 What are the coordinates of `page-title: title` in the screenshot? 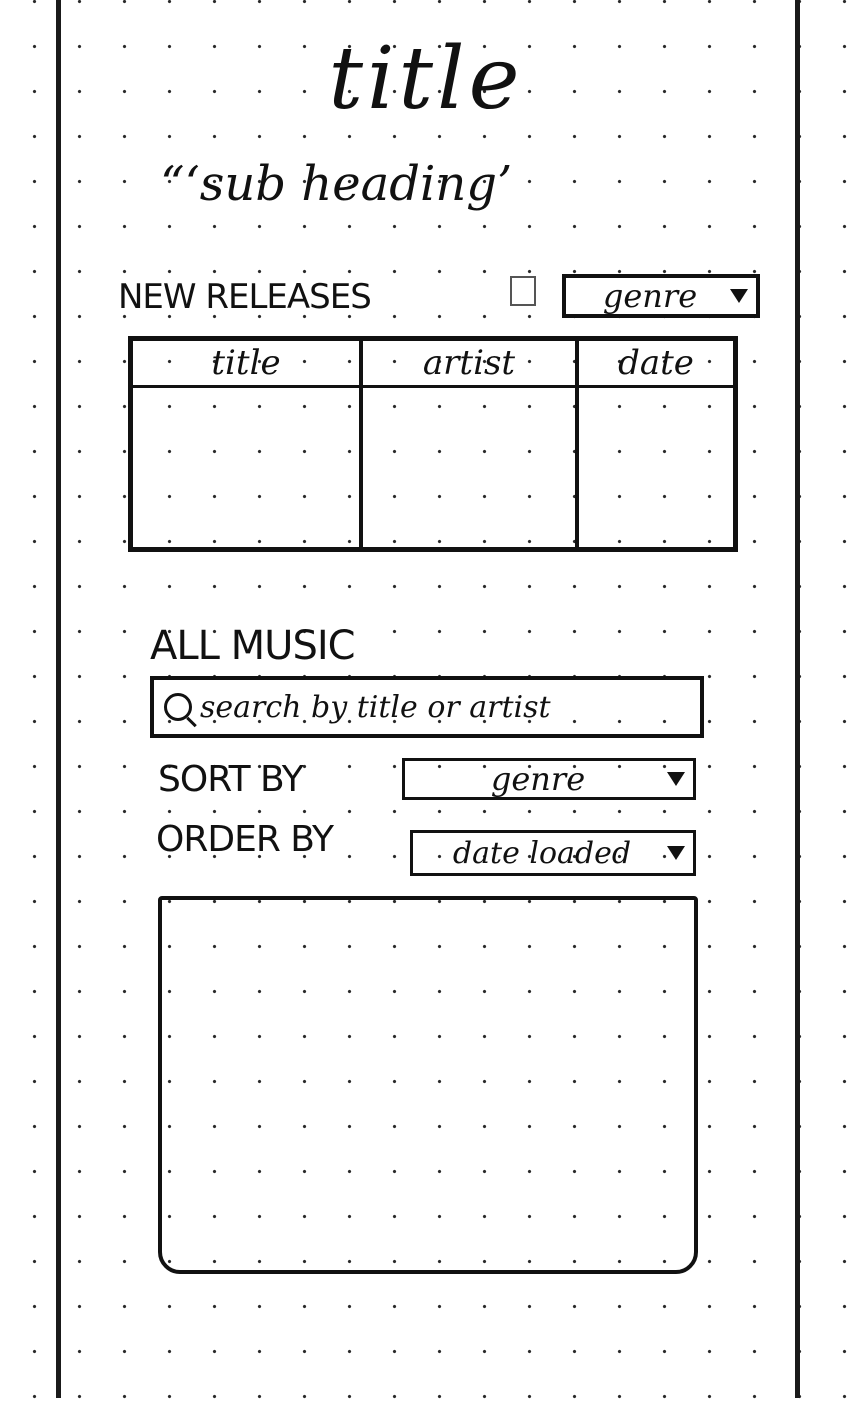 It's located at (426, 79).